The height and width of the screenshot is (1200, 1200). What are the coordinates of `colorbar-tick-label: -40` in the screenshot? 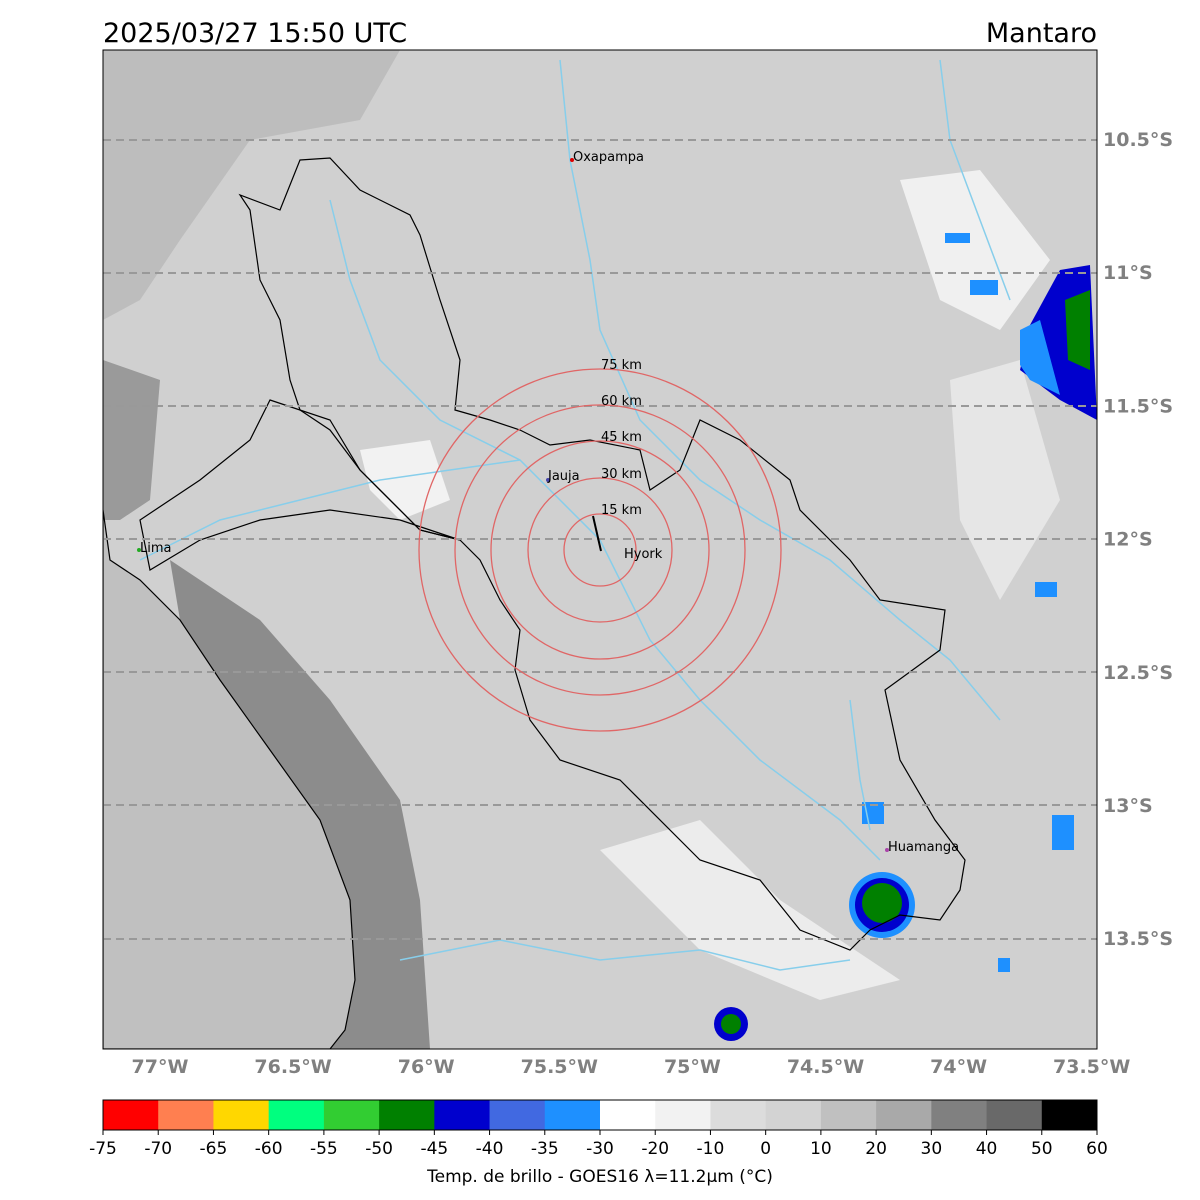 It's located at (490, 1149).